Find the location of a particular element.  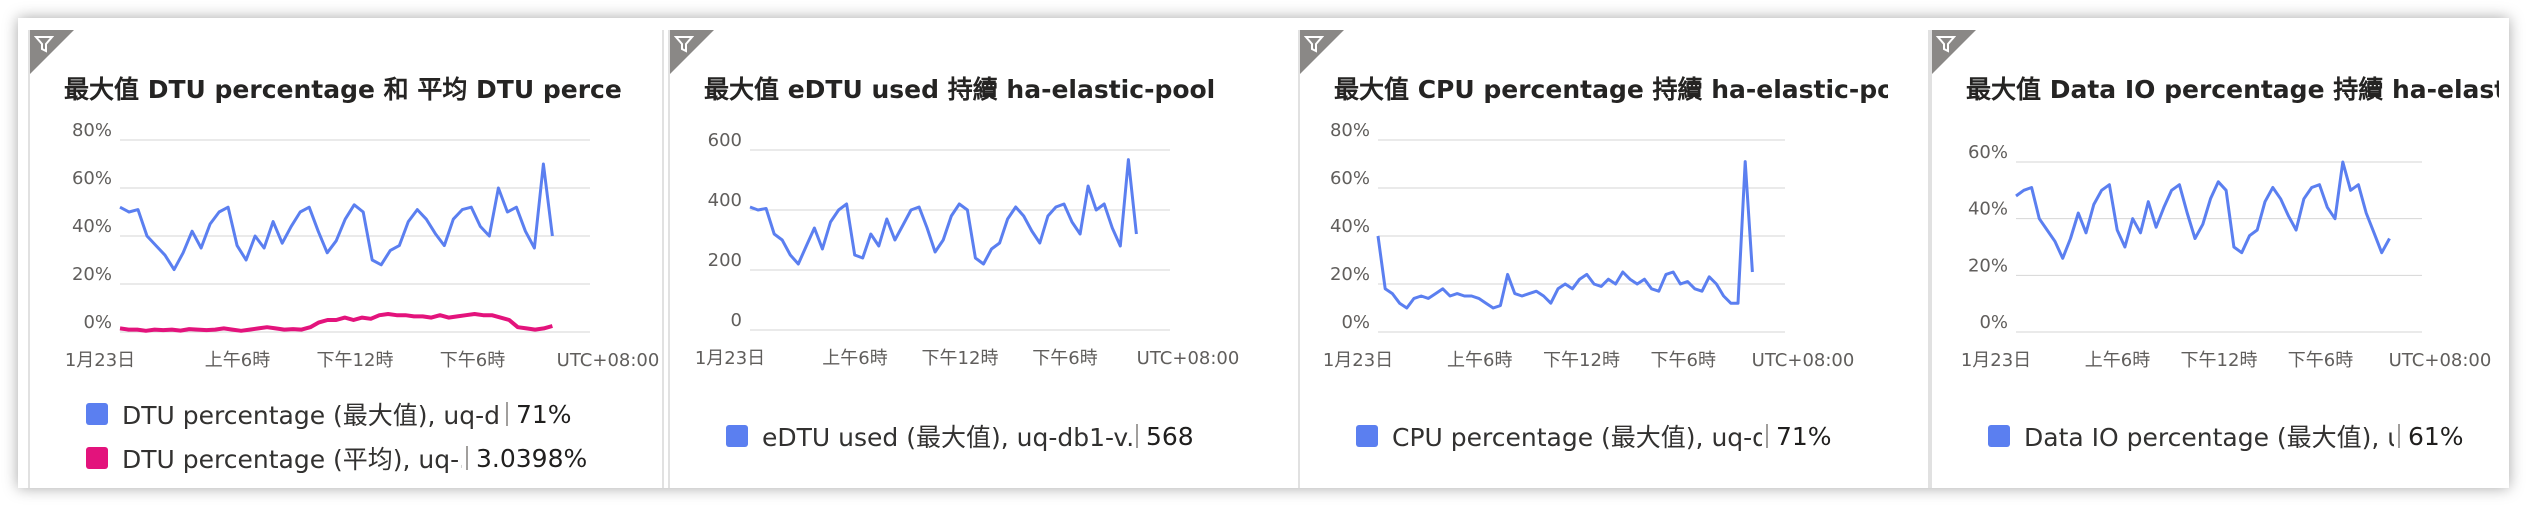

y-tick-label: 0 is located at coordinates (736, 320).